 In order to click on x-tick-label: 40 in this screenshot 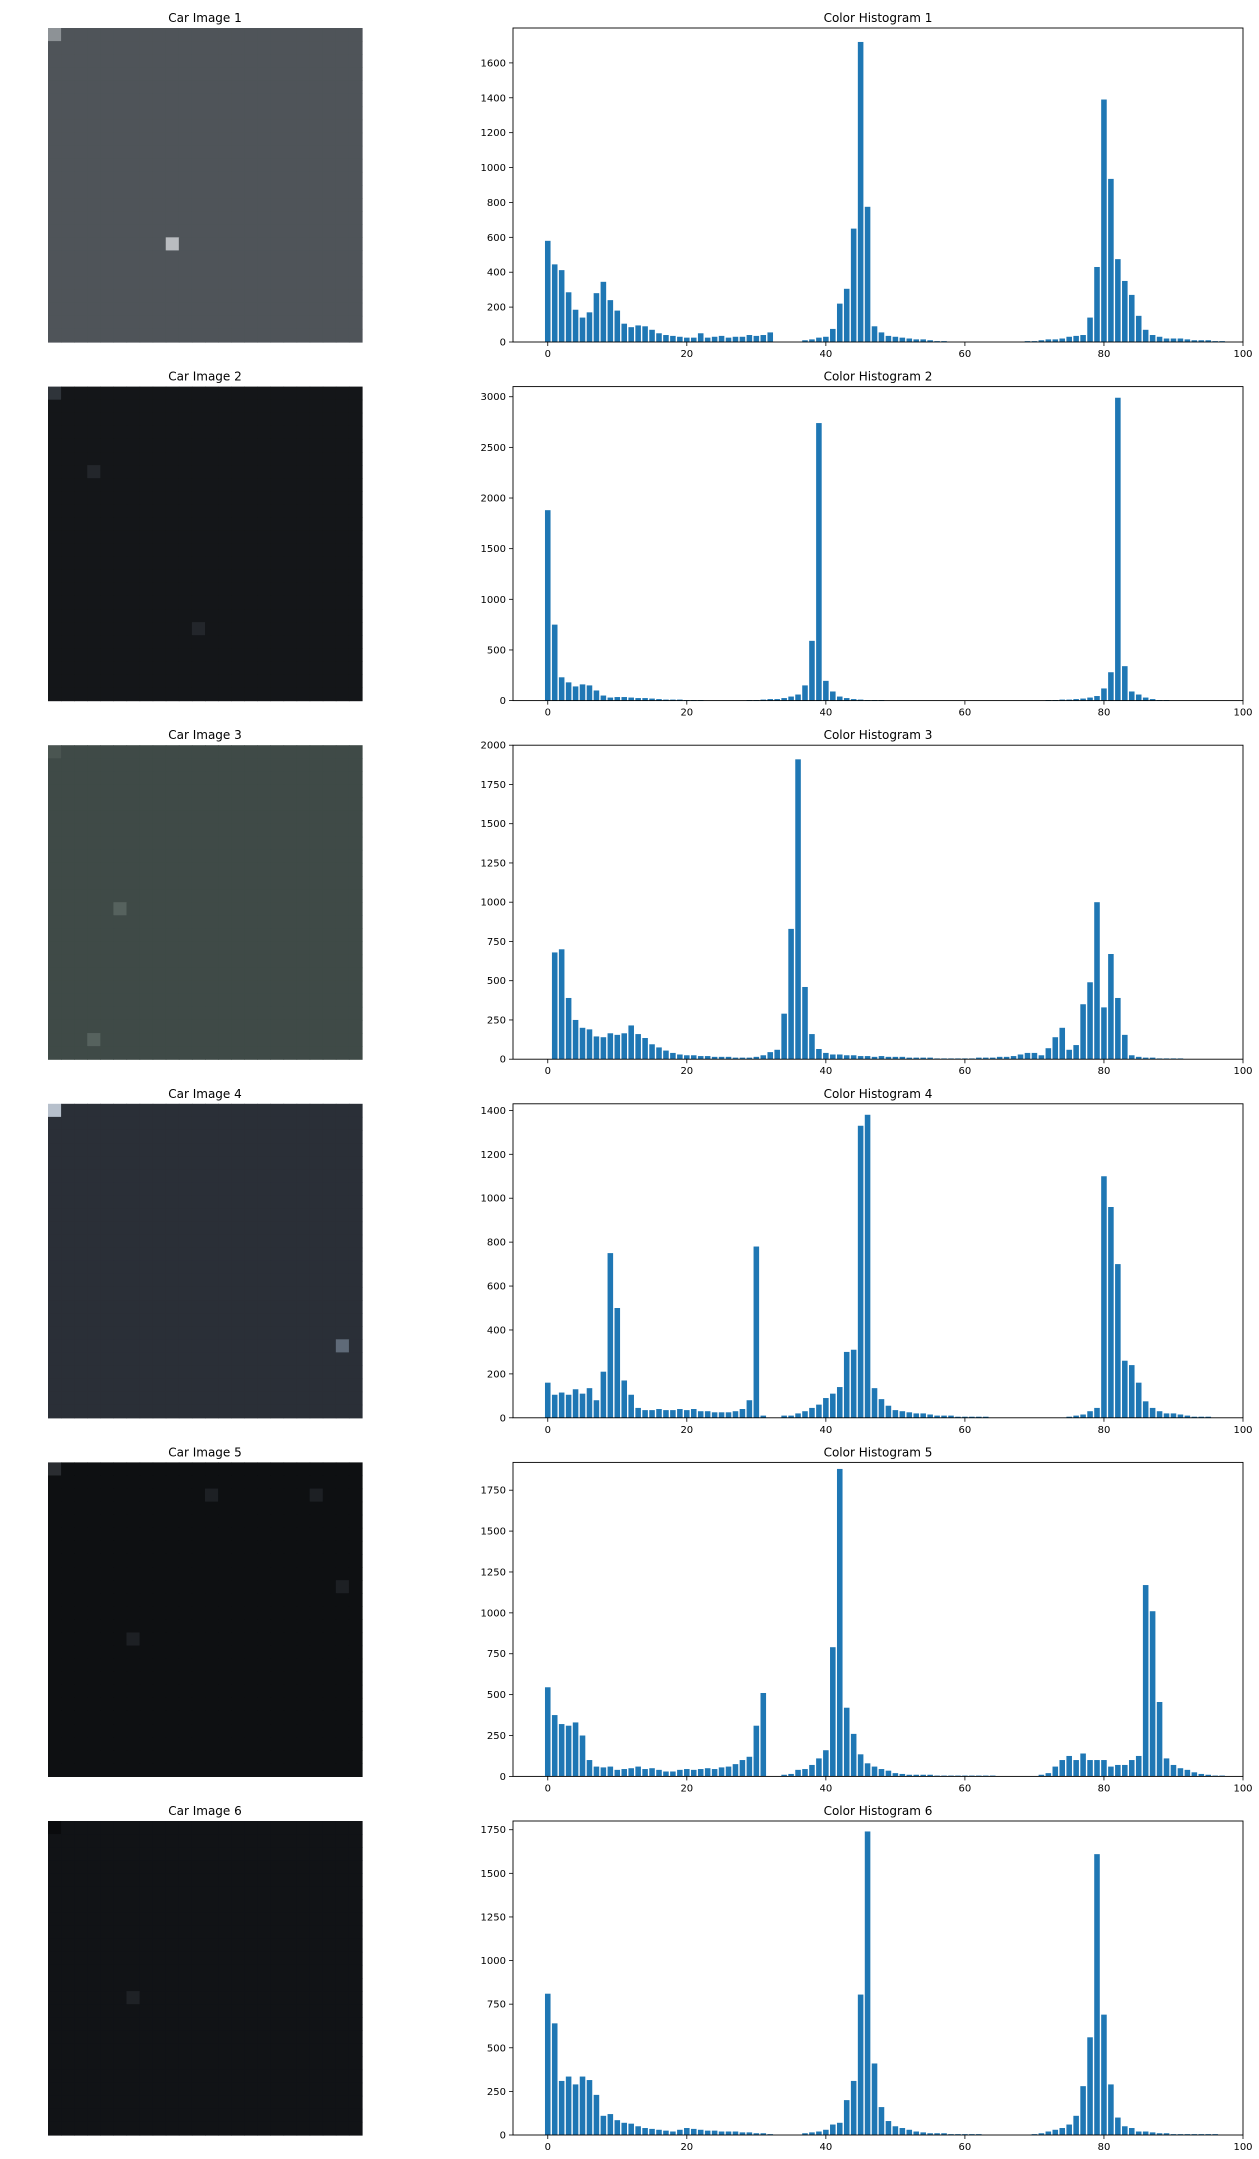, I will do `click(825, 354)`.